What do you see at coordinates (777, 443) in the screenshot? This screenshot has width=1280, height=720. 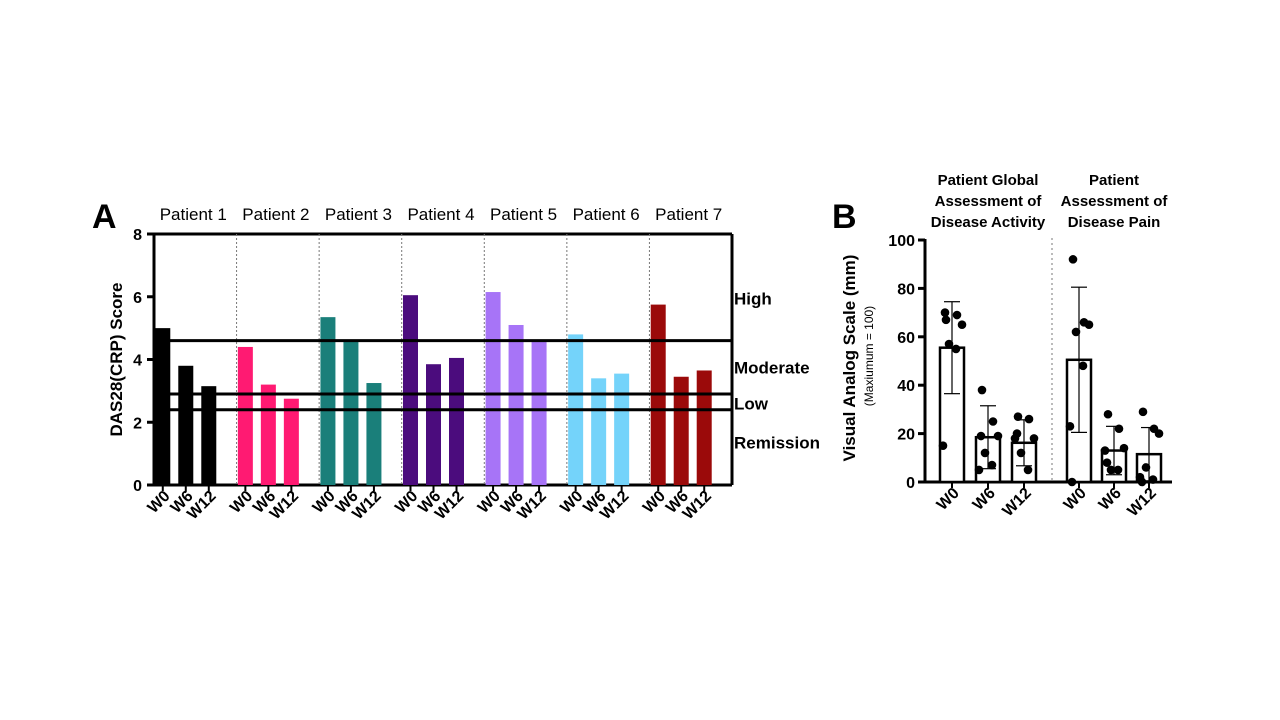 I see `zone-label-remission: Remission` at bounding box center [777, 443].